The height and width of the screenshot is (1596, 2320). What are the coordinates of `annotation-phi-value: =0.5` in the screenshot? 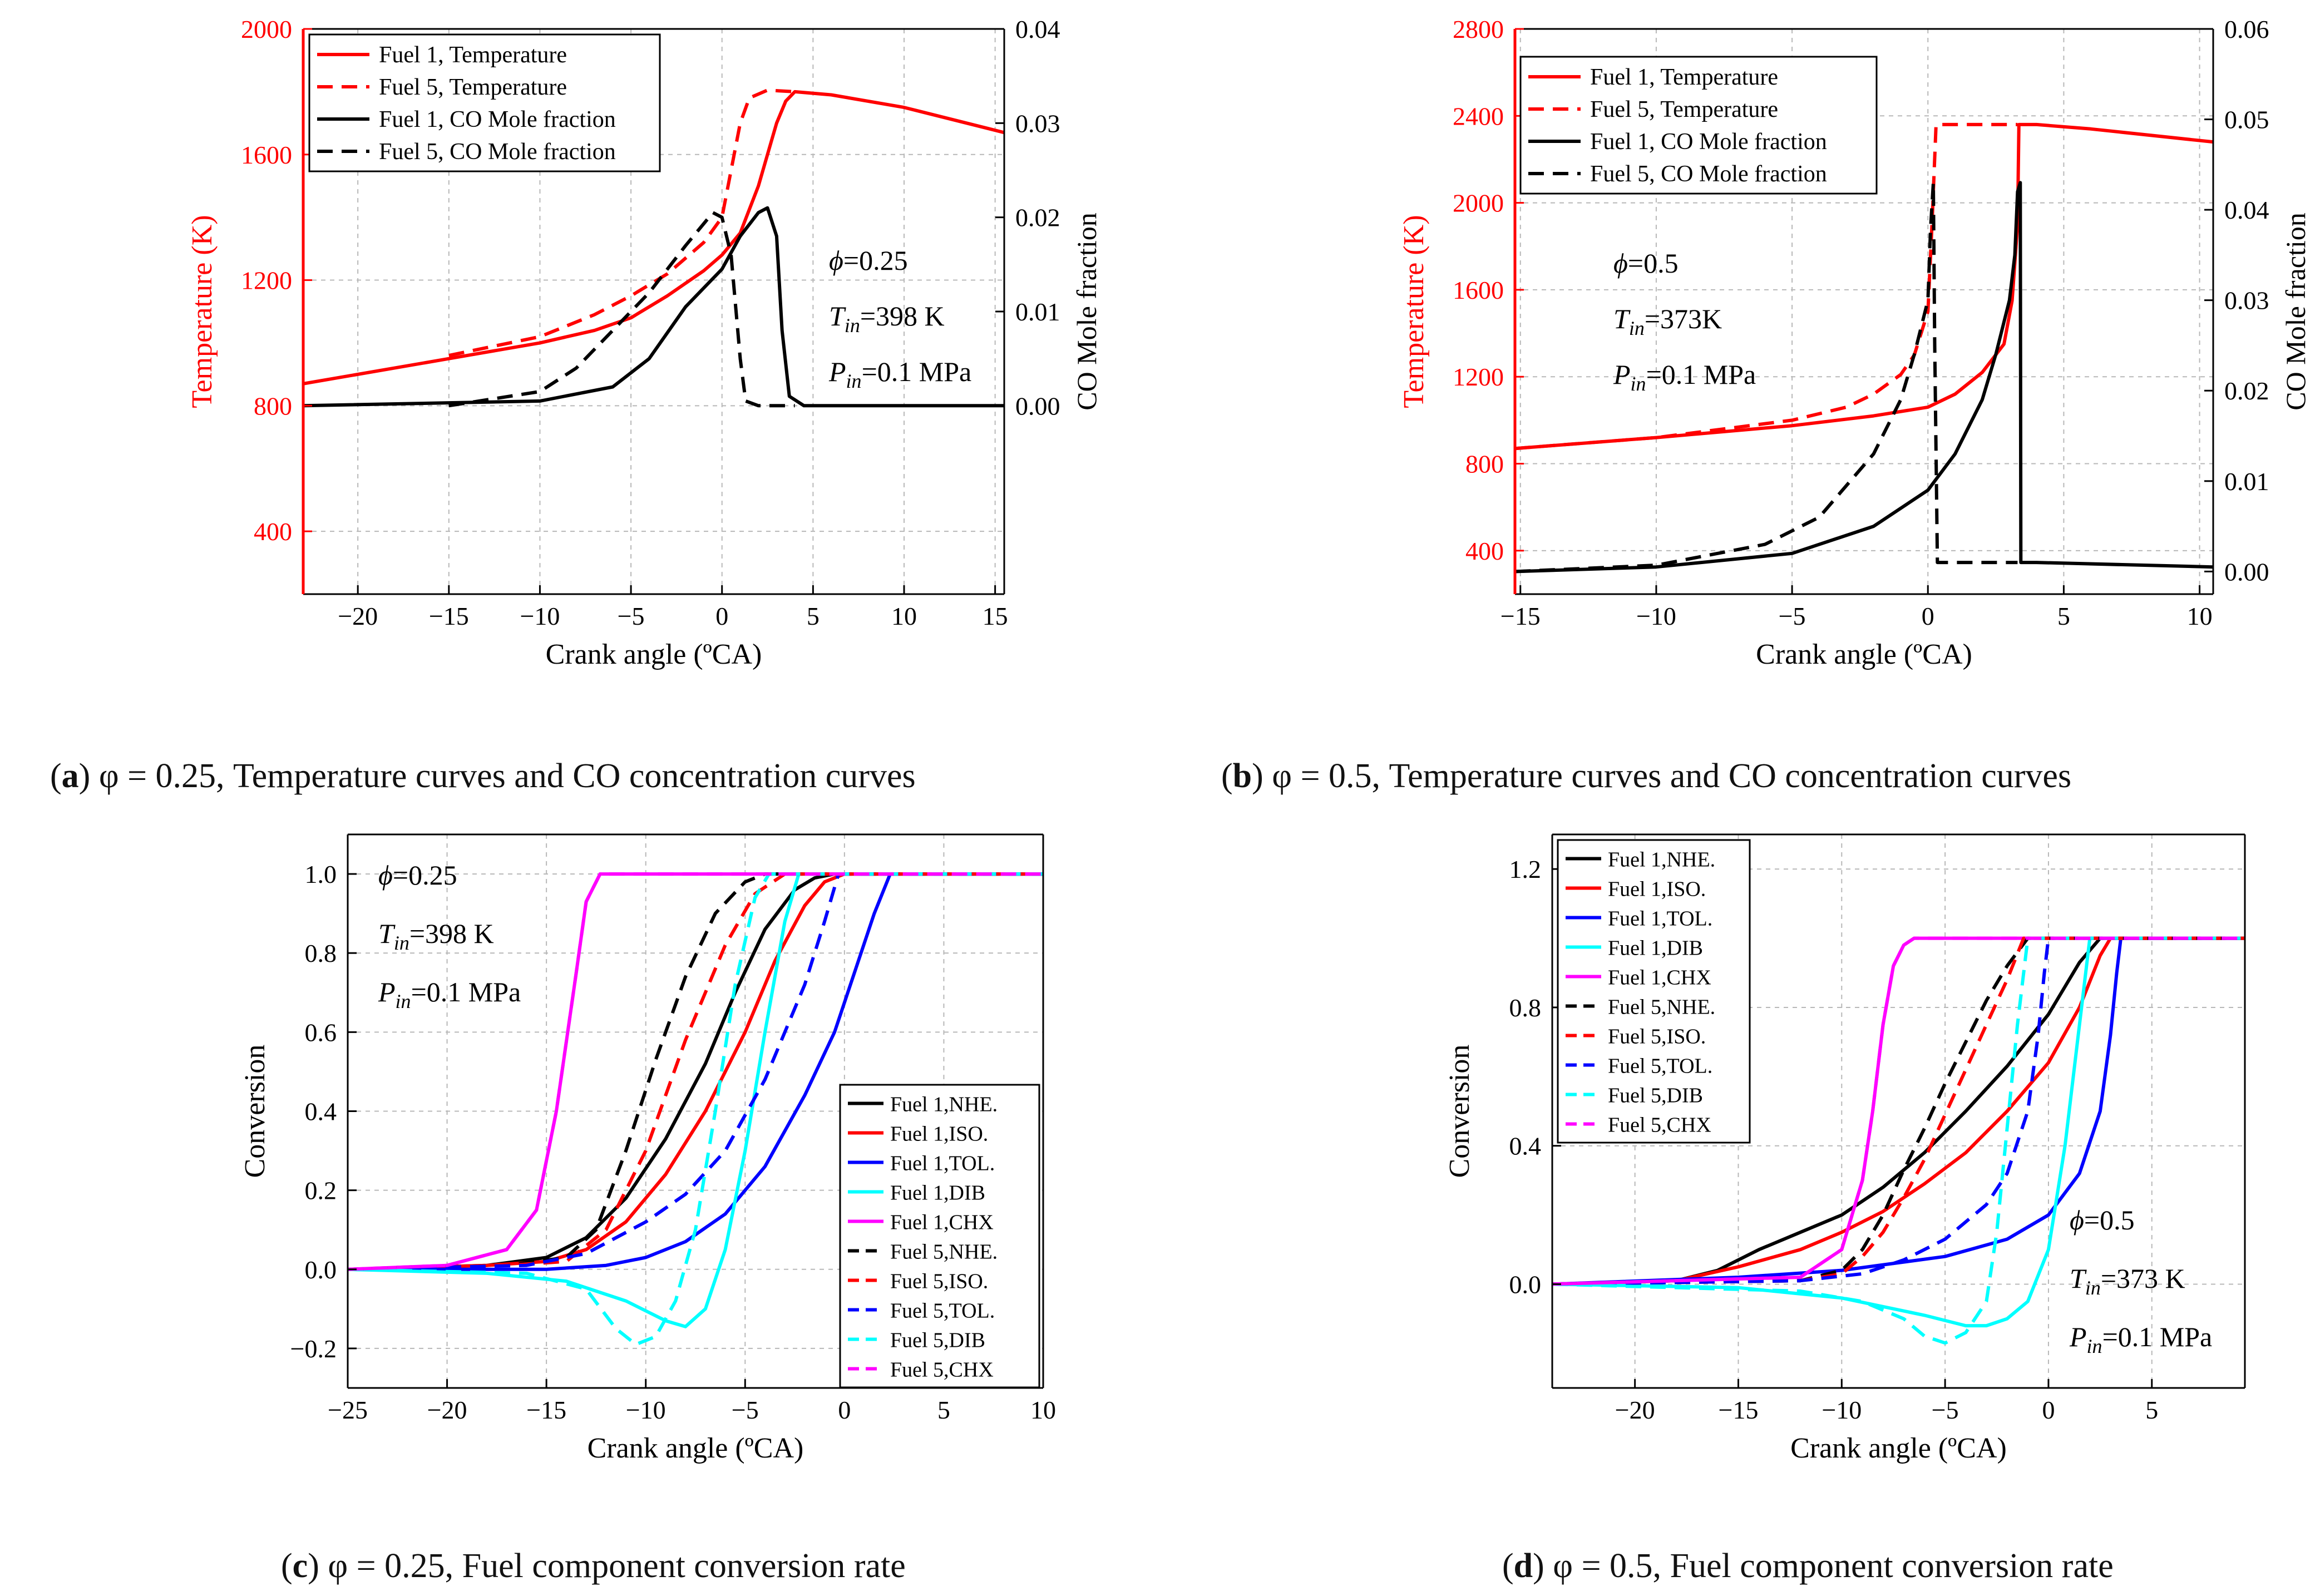 It's located at (2109, 1220).